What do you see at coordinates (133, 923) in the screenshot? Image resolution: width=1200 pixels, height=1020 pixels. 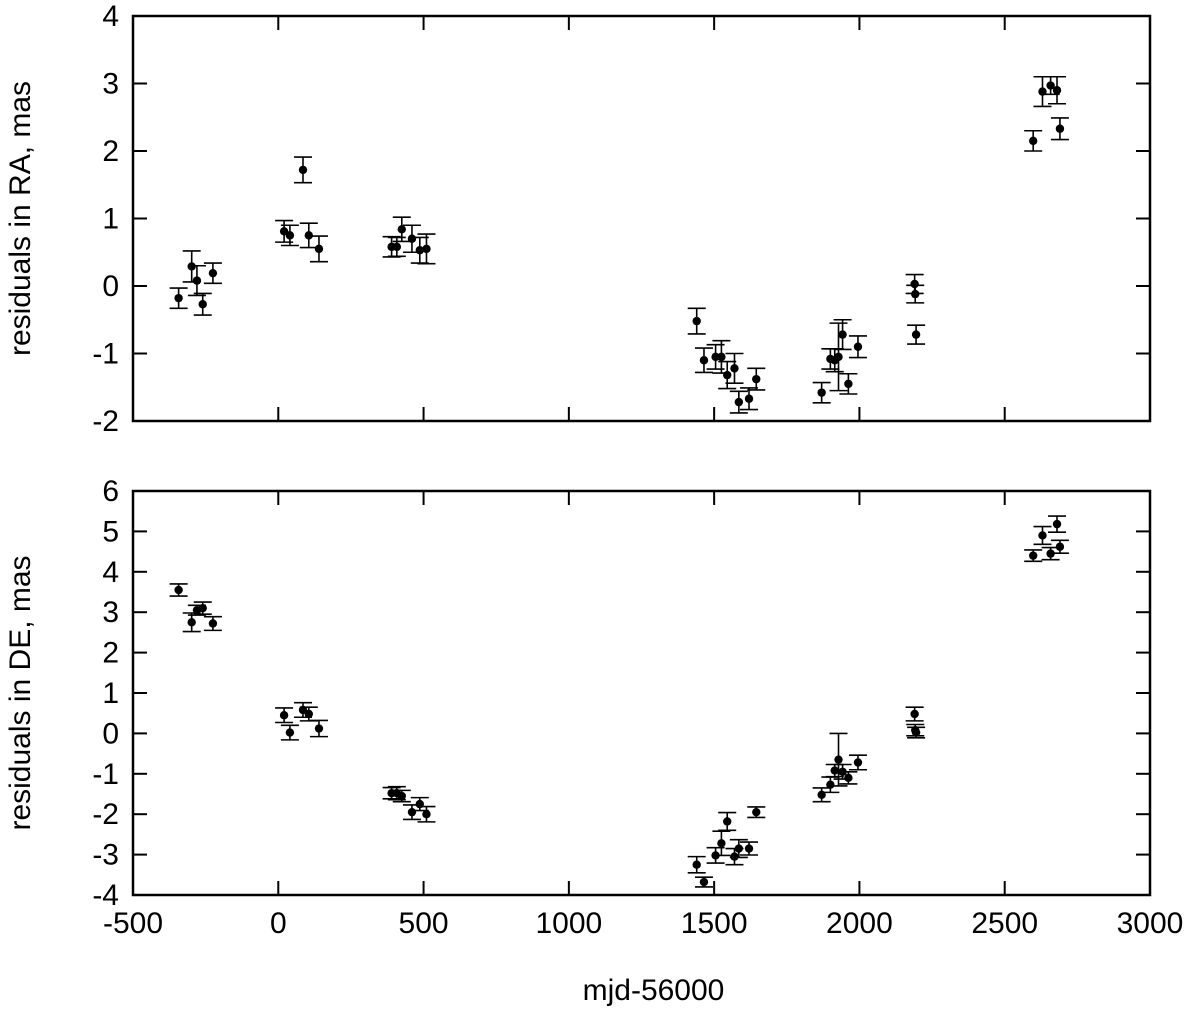 I see `x-tick-label: -500` at bounding box center [133, 923].